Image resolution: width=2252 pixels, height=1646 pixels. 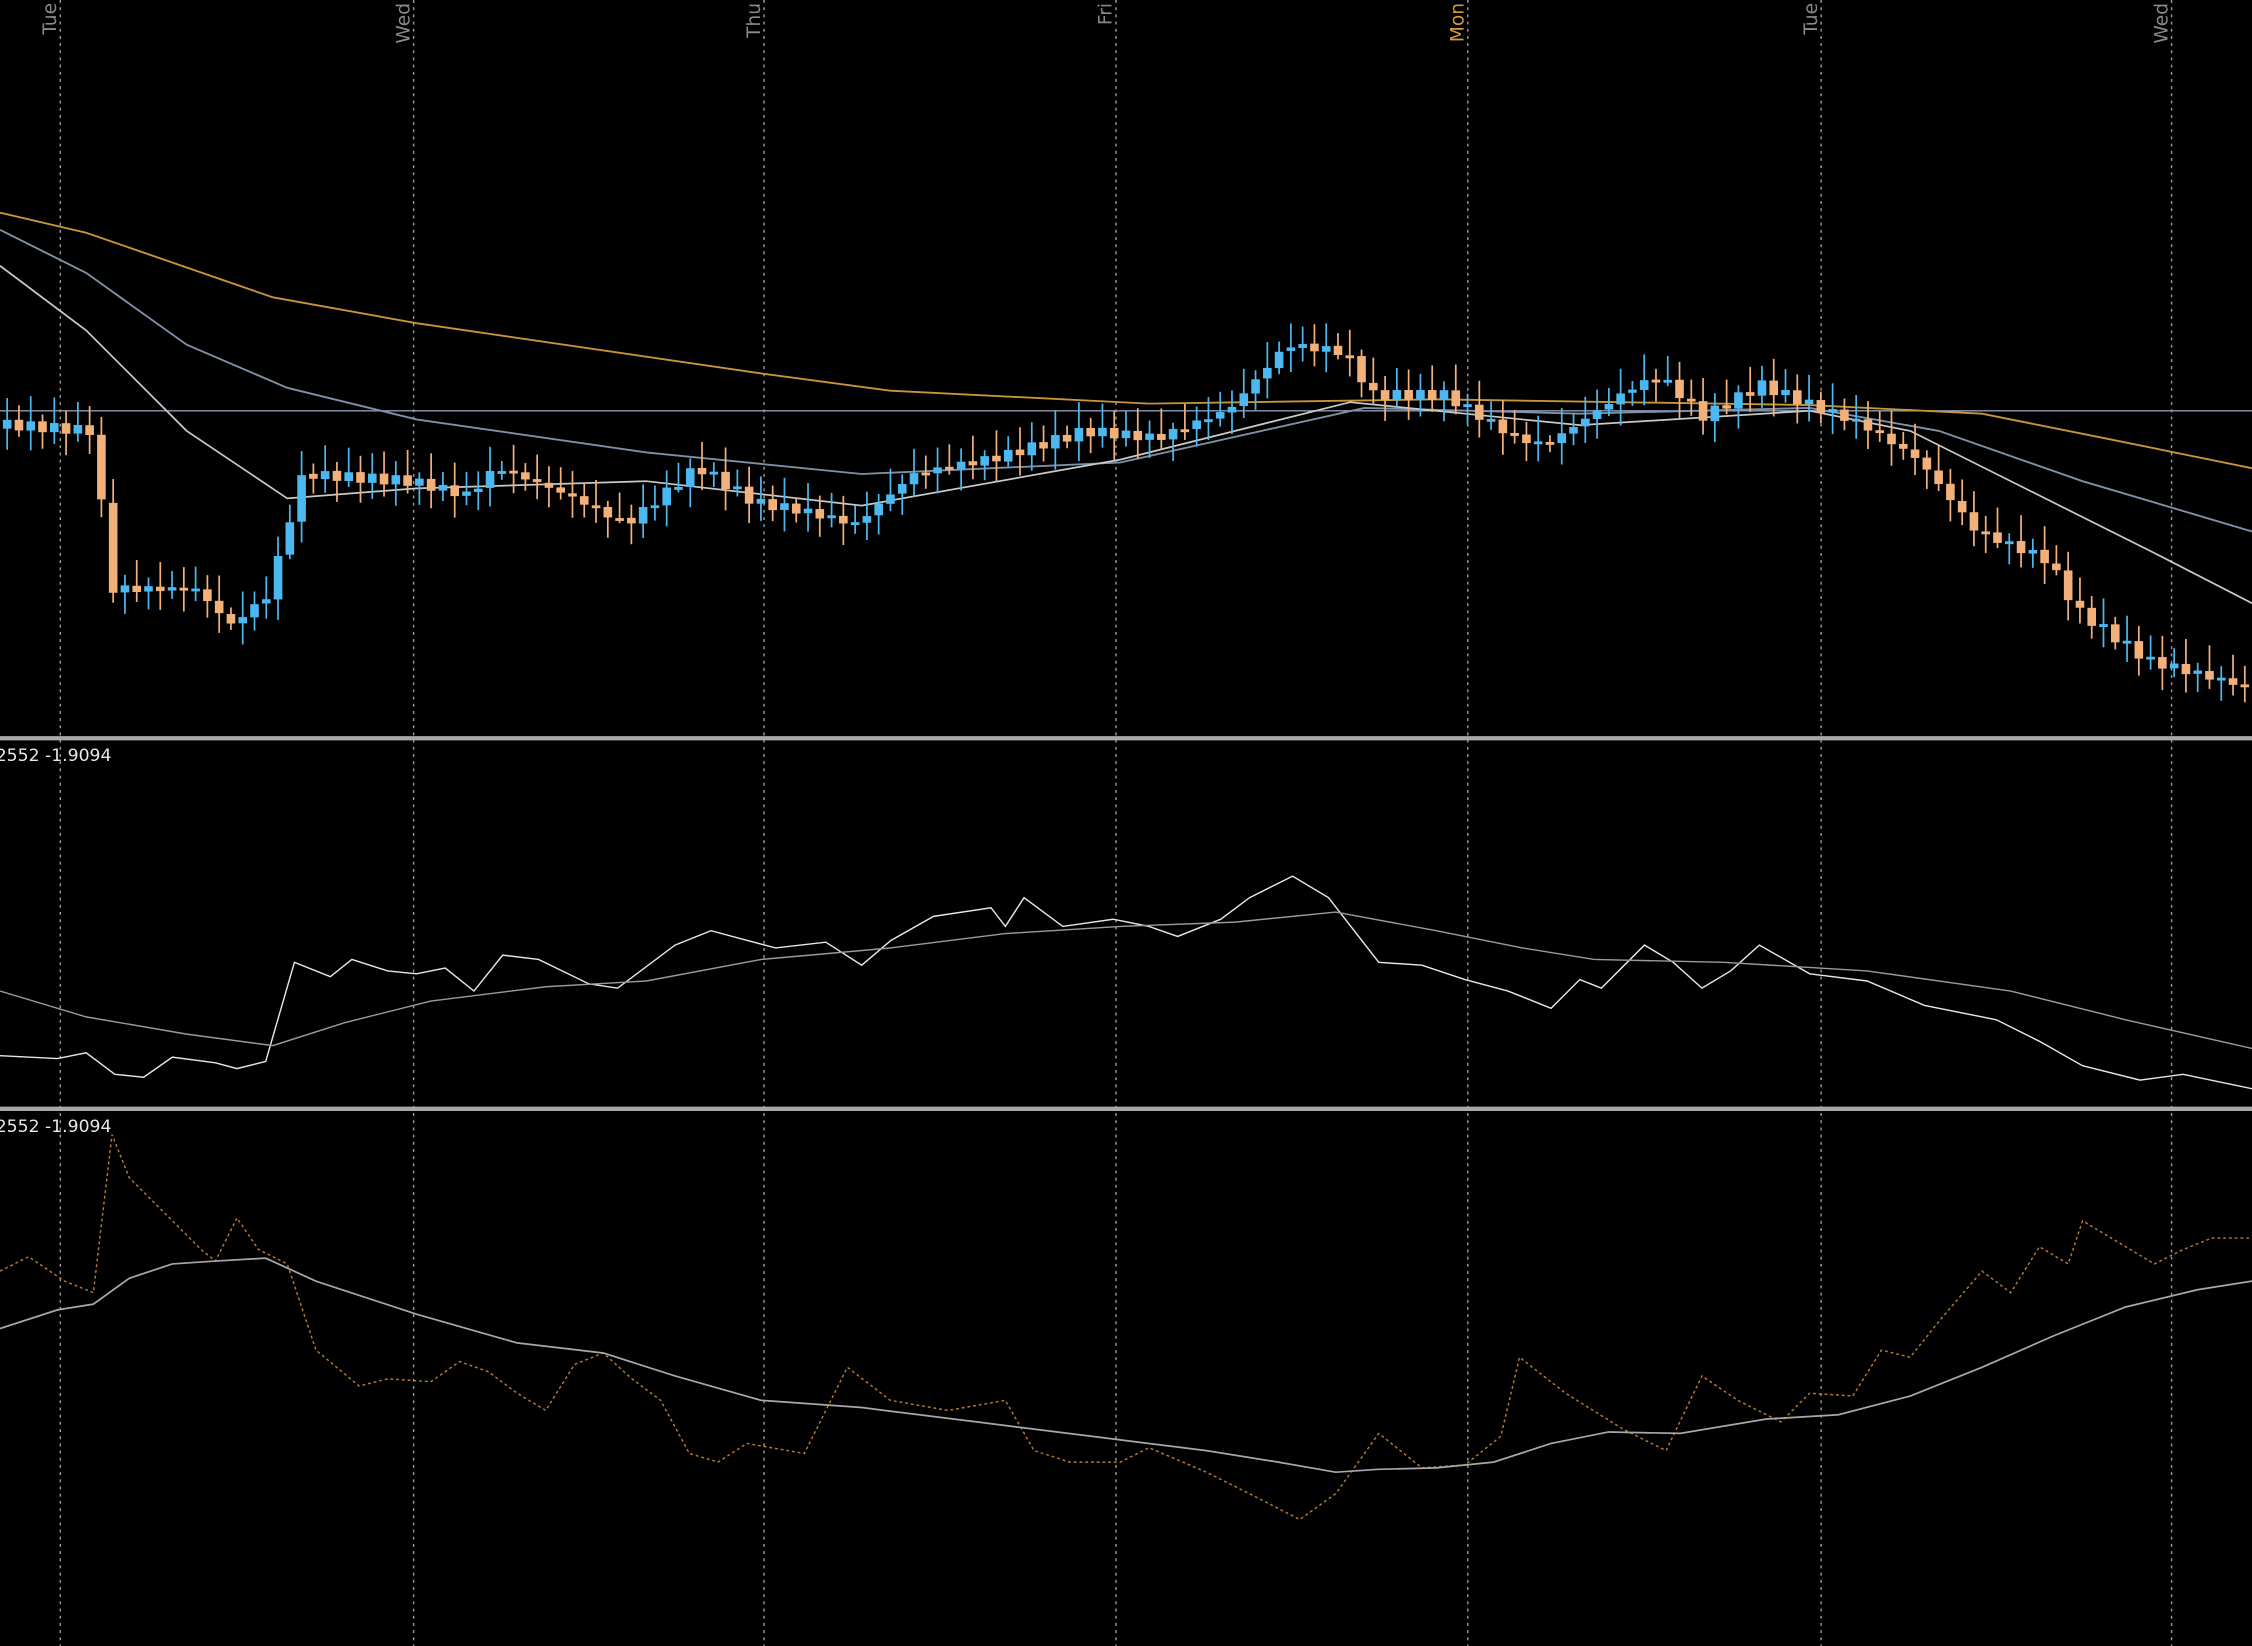 What do you see at coordinates (754, 21) in the screenshot?
I see `time-label: Thu` at bounding box center [754, 21].